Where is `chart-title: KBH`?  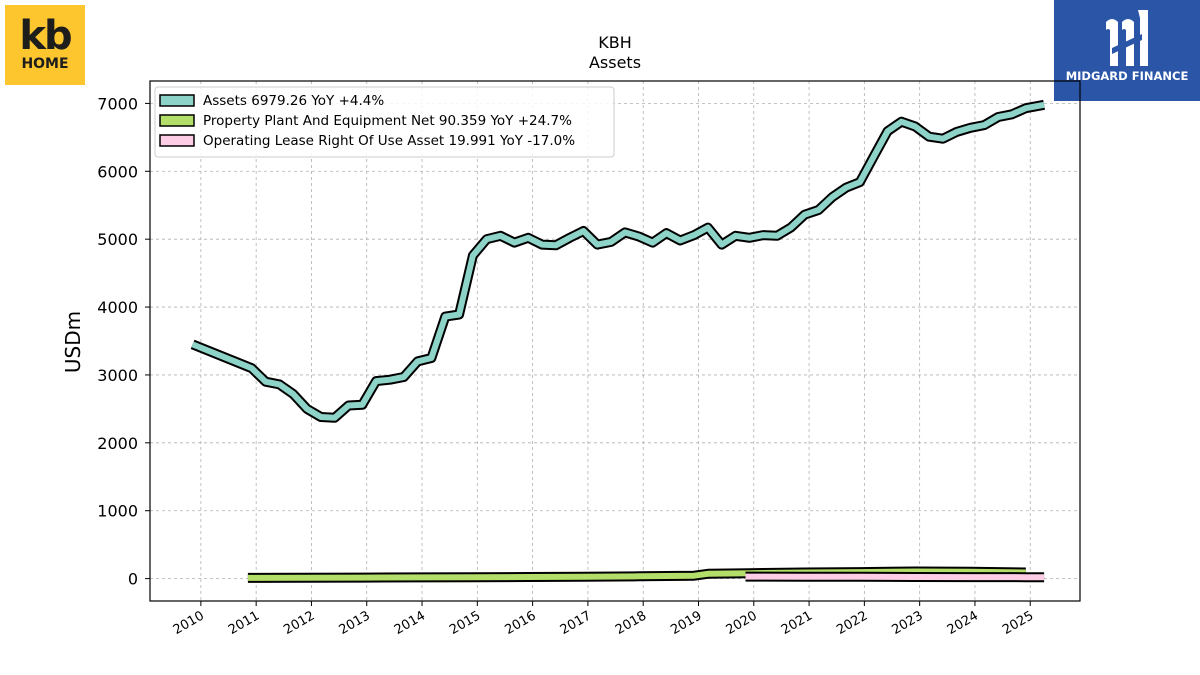
chart-title: KBH is located at coordinates (615, 42).